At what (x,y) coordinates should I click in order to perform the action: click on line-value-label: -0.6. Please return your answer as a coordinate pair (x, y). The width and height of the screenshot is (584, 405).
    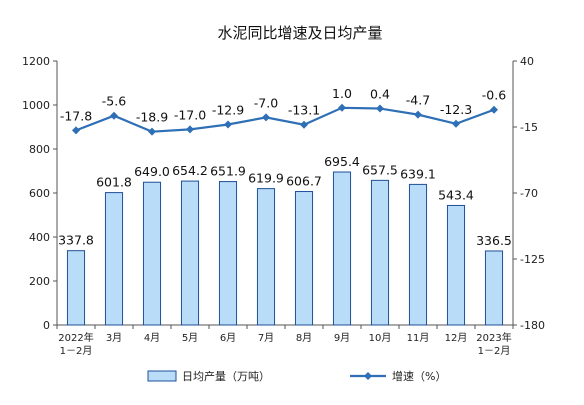
    Looking at the image, I should click on (494, 95).